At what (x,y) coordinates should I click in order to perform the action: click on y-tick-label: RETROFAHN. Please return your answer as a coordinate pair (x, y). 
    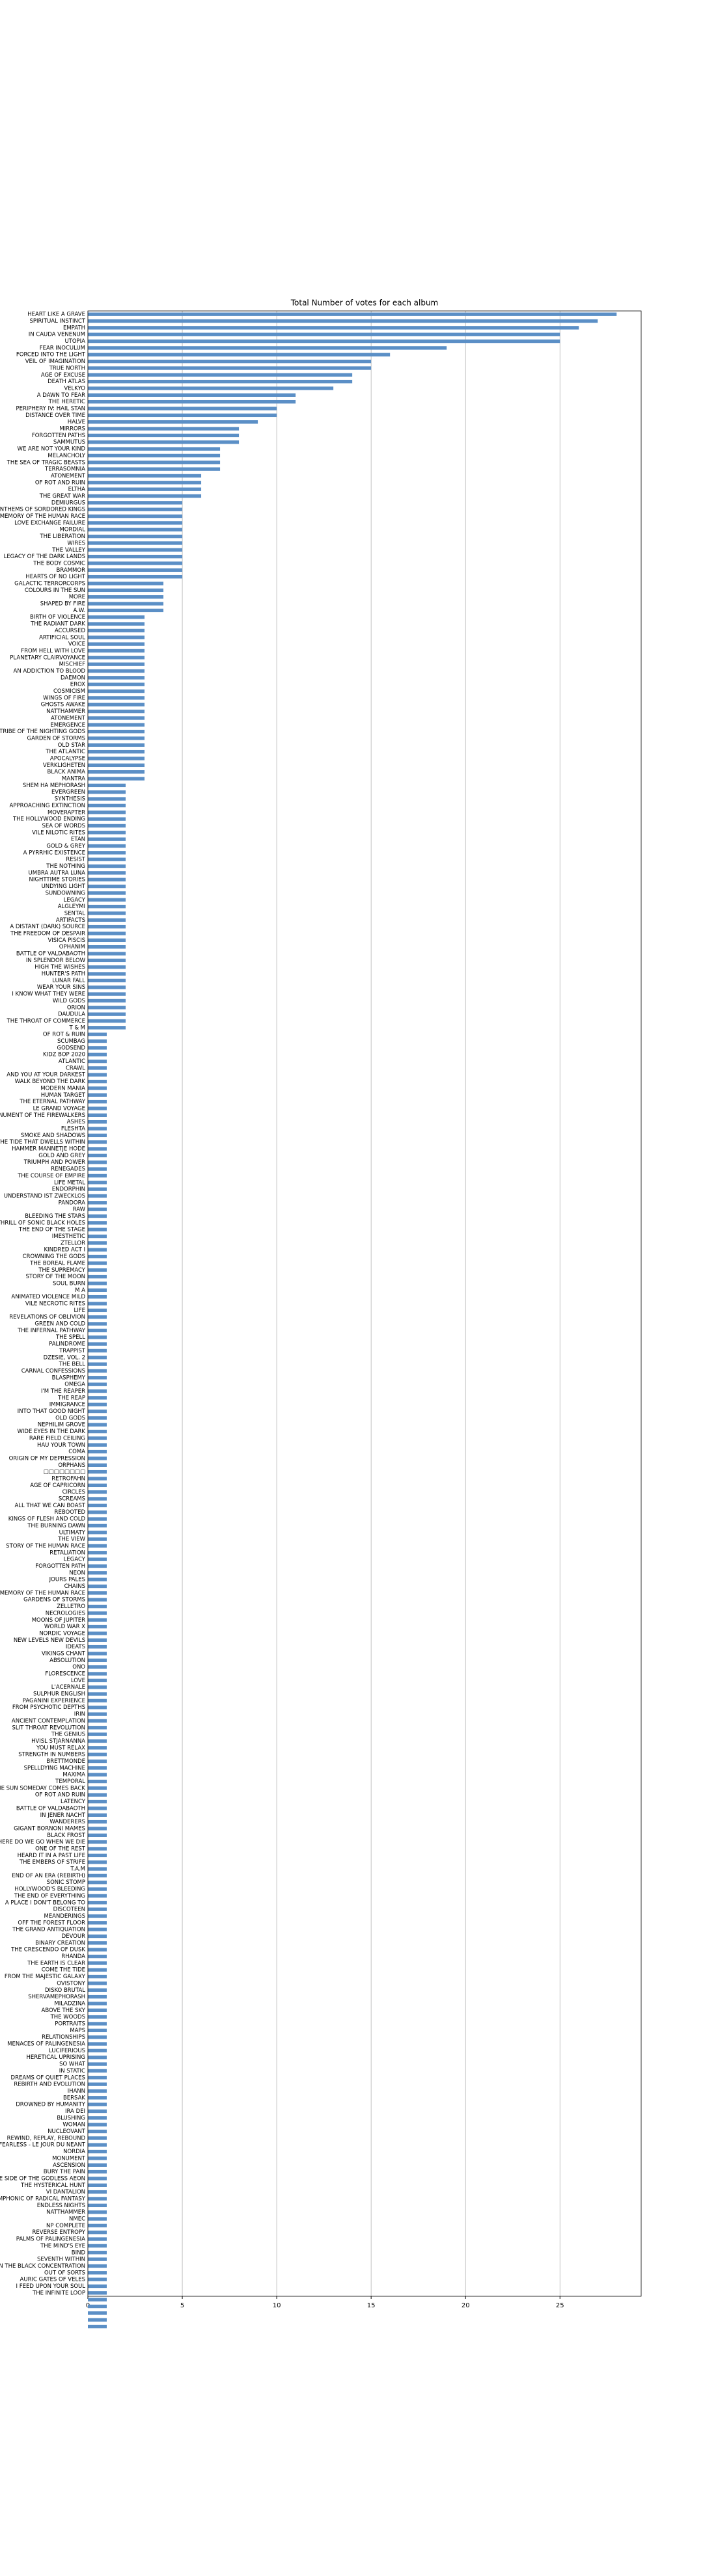
    Looking at the image, I should click on (68, 1478).